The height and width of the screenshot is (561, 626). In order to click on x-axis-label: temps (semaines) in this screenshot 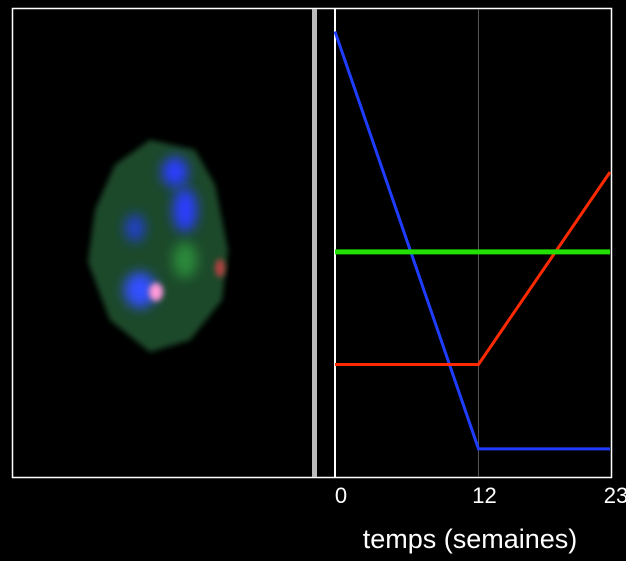, I will do `click(470, 539)`.